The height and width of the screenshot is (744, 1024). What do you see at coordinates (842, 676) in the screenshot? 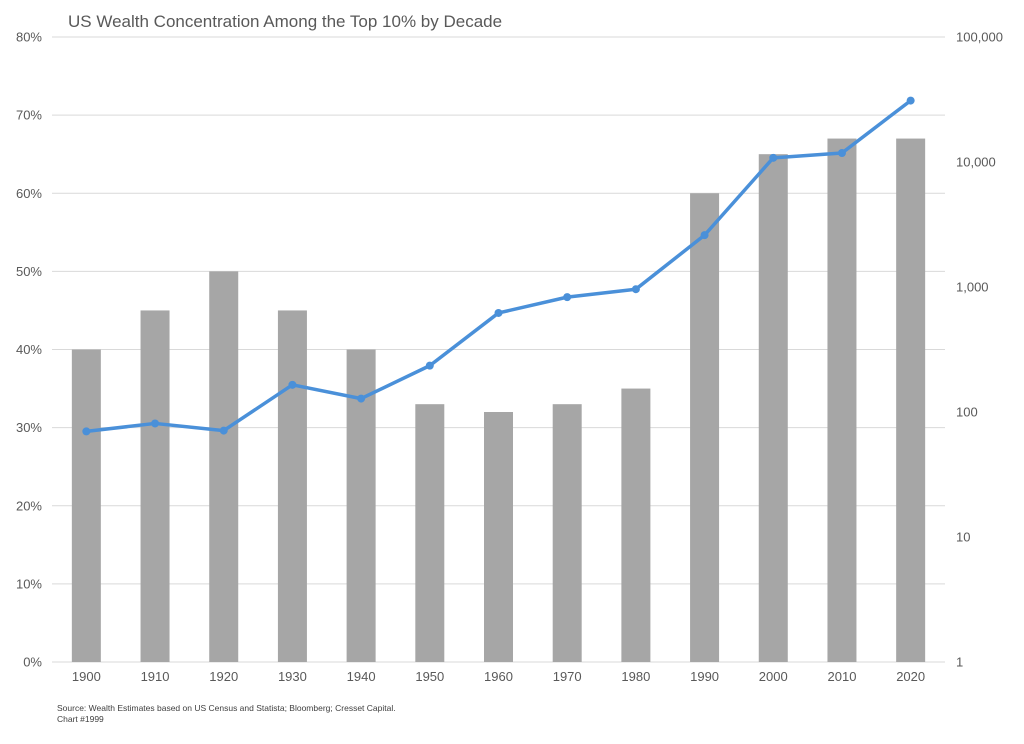
I see `x-tick-label: 2010` at bounding box center [842, 676].